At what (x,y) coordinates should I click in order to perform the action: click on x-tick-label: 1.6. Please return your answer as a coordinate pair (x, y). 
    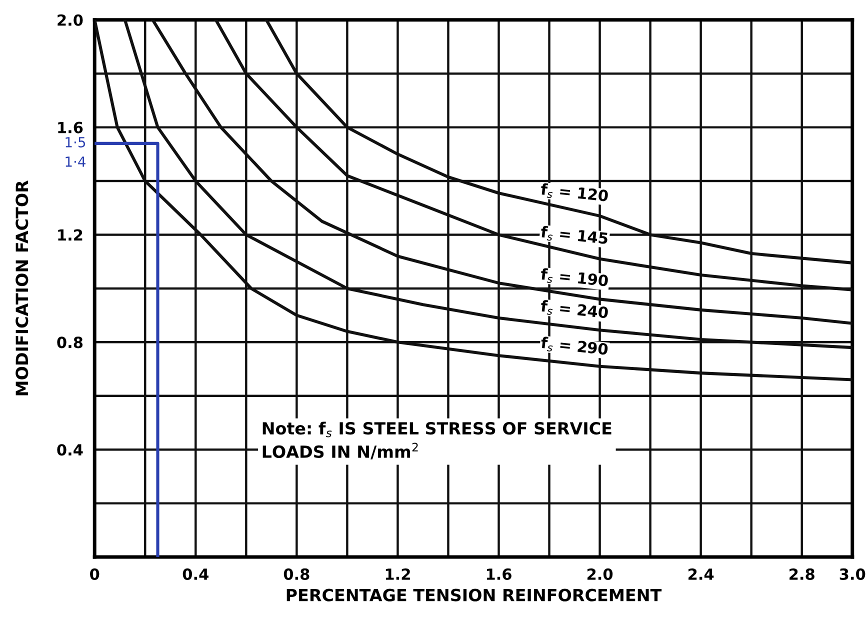
    Looking at the image, I should click on (499, 574).